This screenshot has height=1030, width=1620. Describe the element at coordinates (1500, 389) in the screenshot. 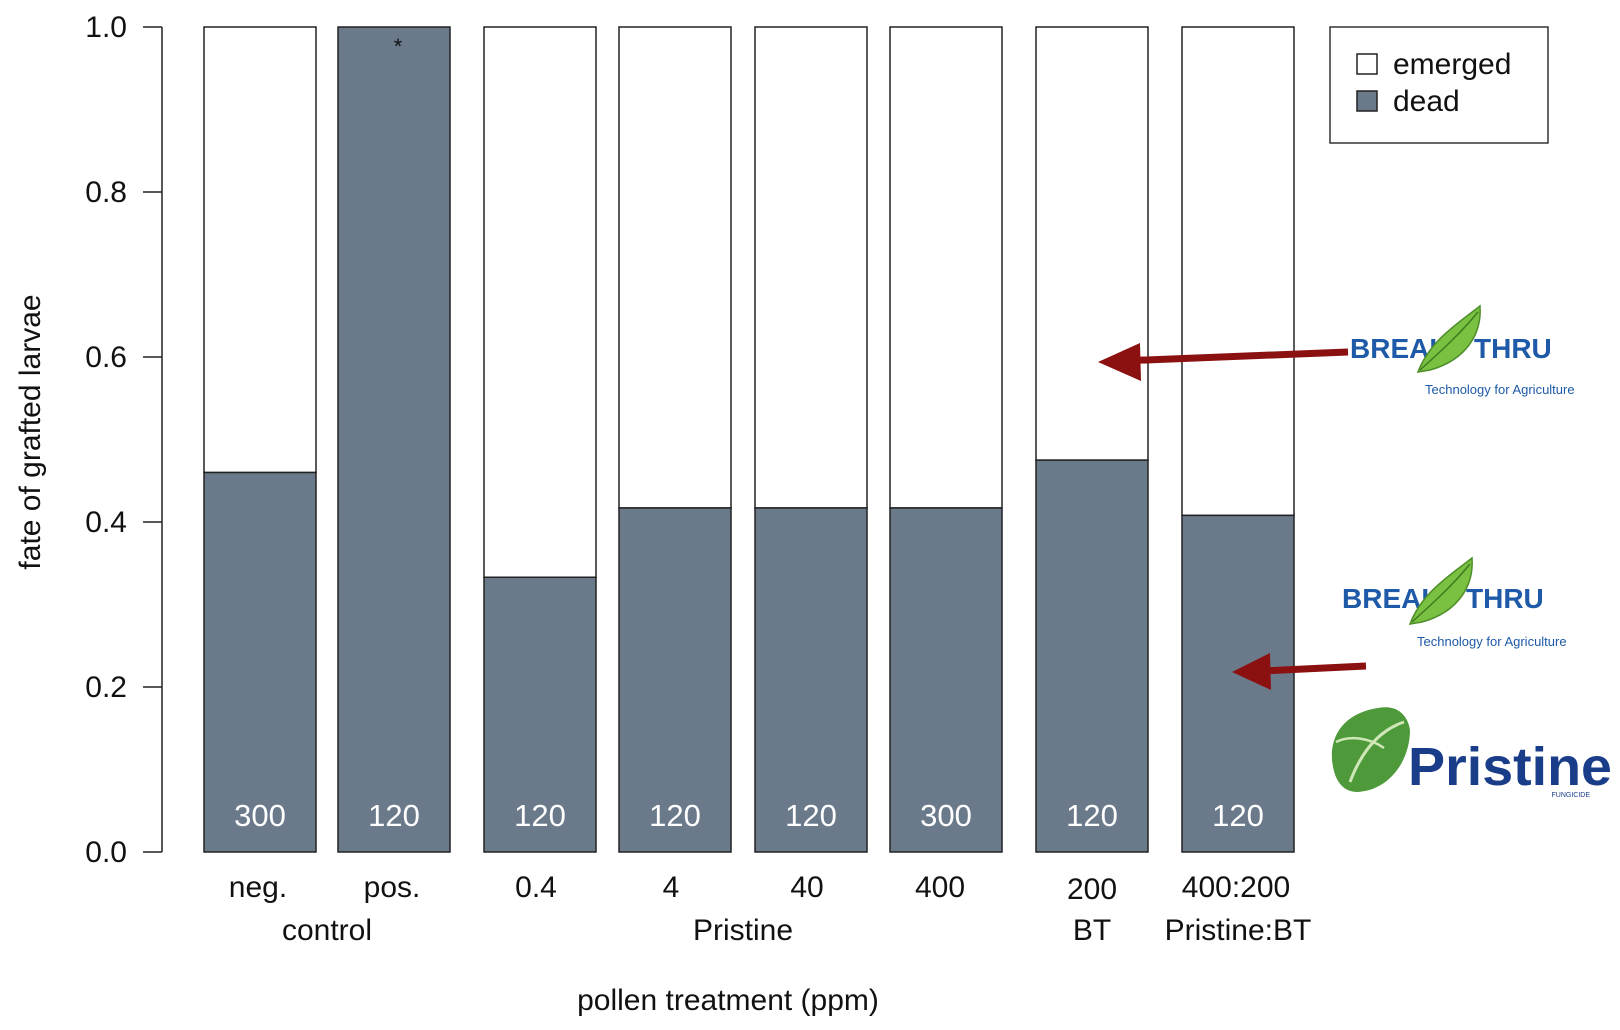

I see `breakthru-upper-tagline: Technology for Agriculture` at that location.